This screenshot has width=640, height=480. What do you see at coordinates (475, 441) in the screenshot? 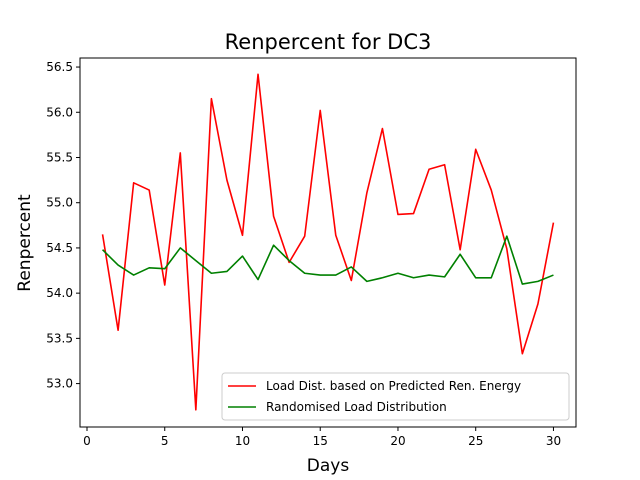
I see `x-tick-label: 25` at bounding box center [475, 441].